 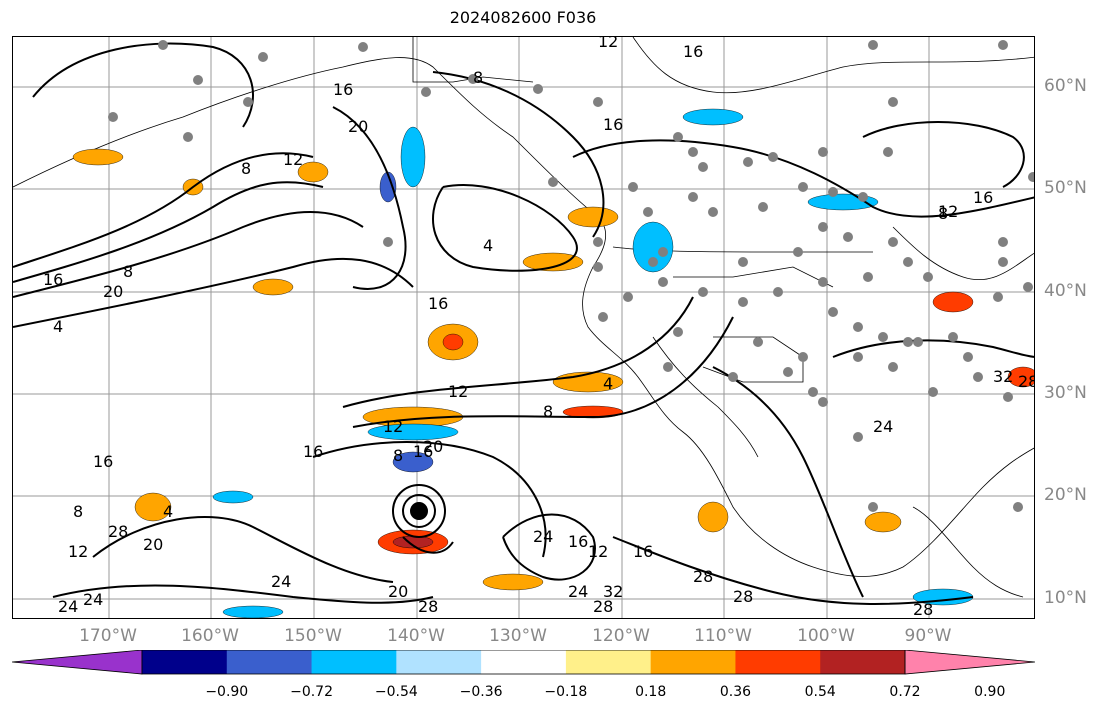 What do you see at coordinates (820, 692) in the screenshot?
I see `colorbar-tick-label: 0.54` at bounding box center [820, 692].